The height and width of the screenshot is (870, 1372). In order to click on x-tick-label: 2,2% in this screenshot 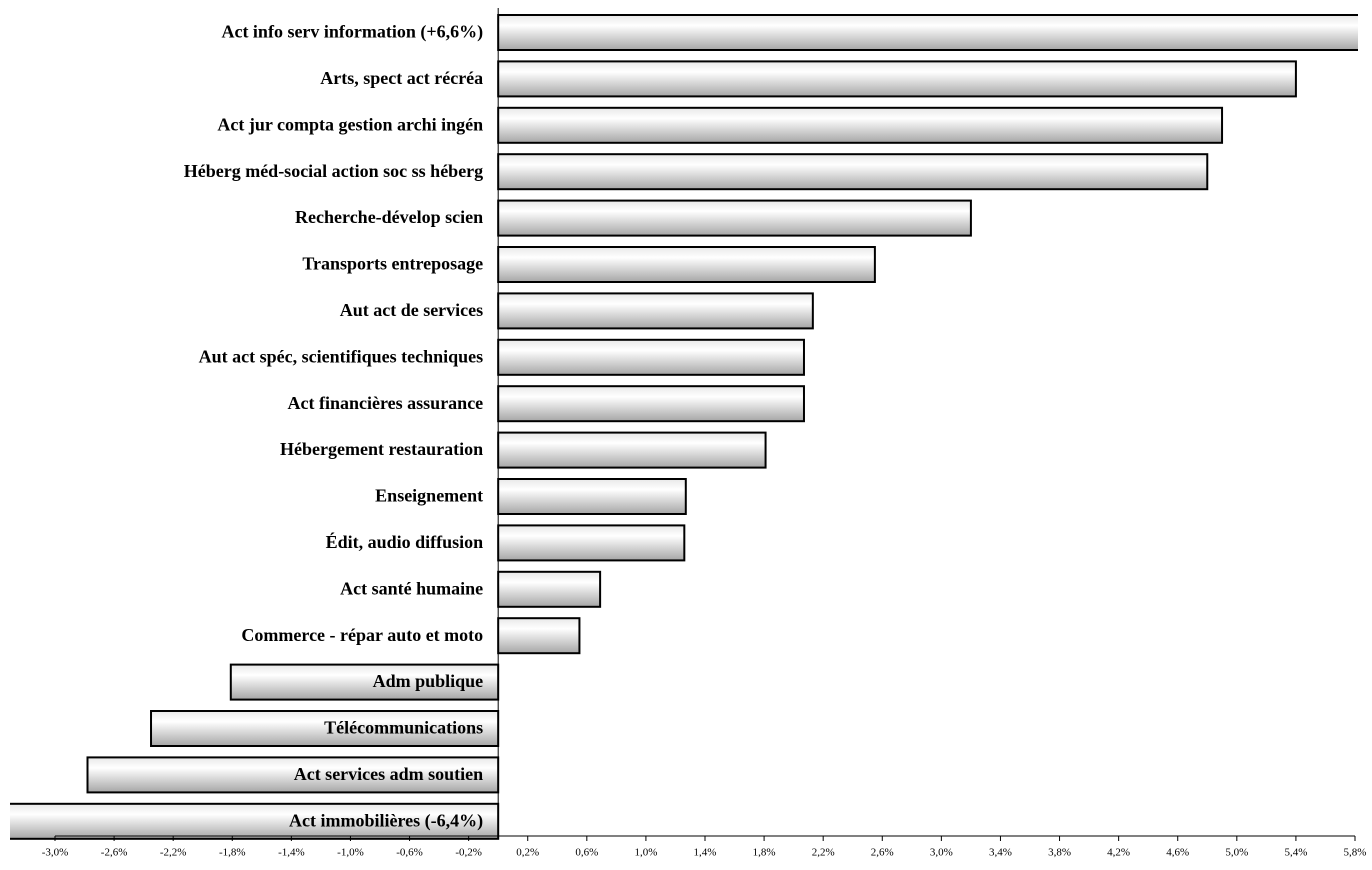, I will do `click(823, 853)`.